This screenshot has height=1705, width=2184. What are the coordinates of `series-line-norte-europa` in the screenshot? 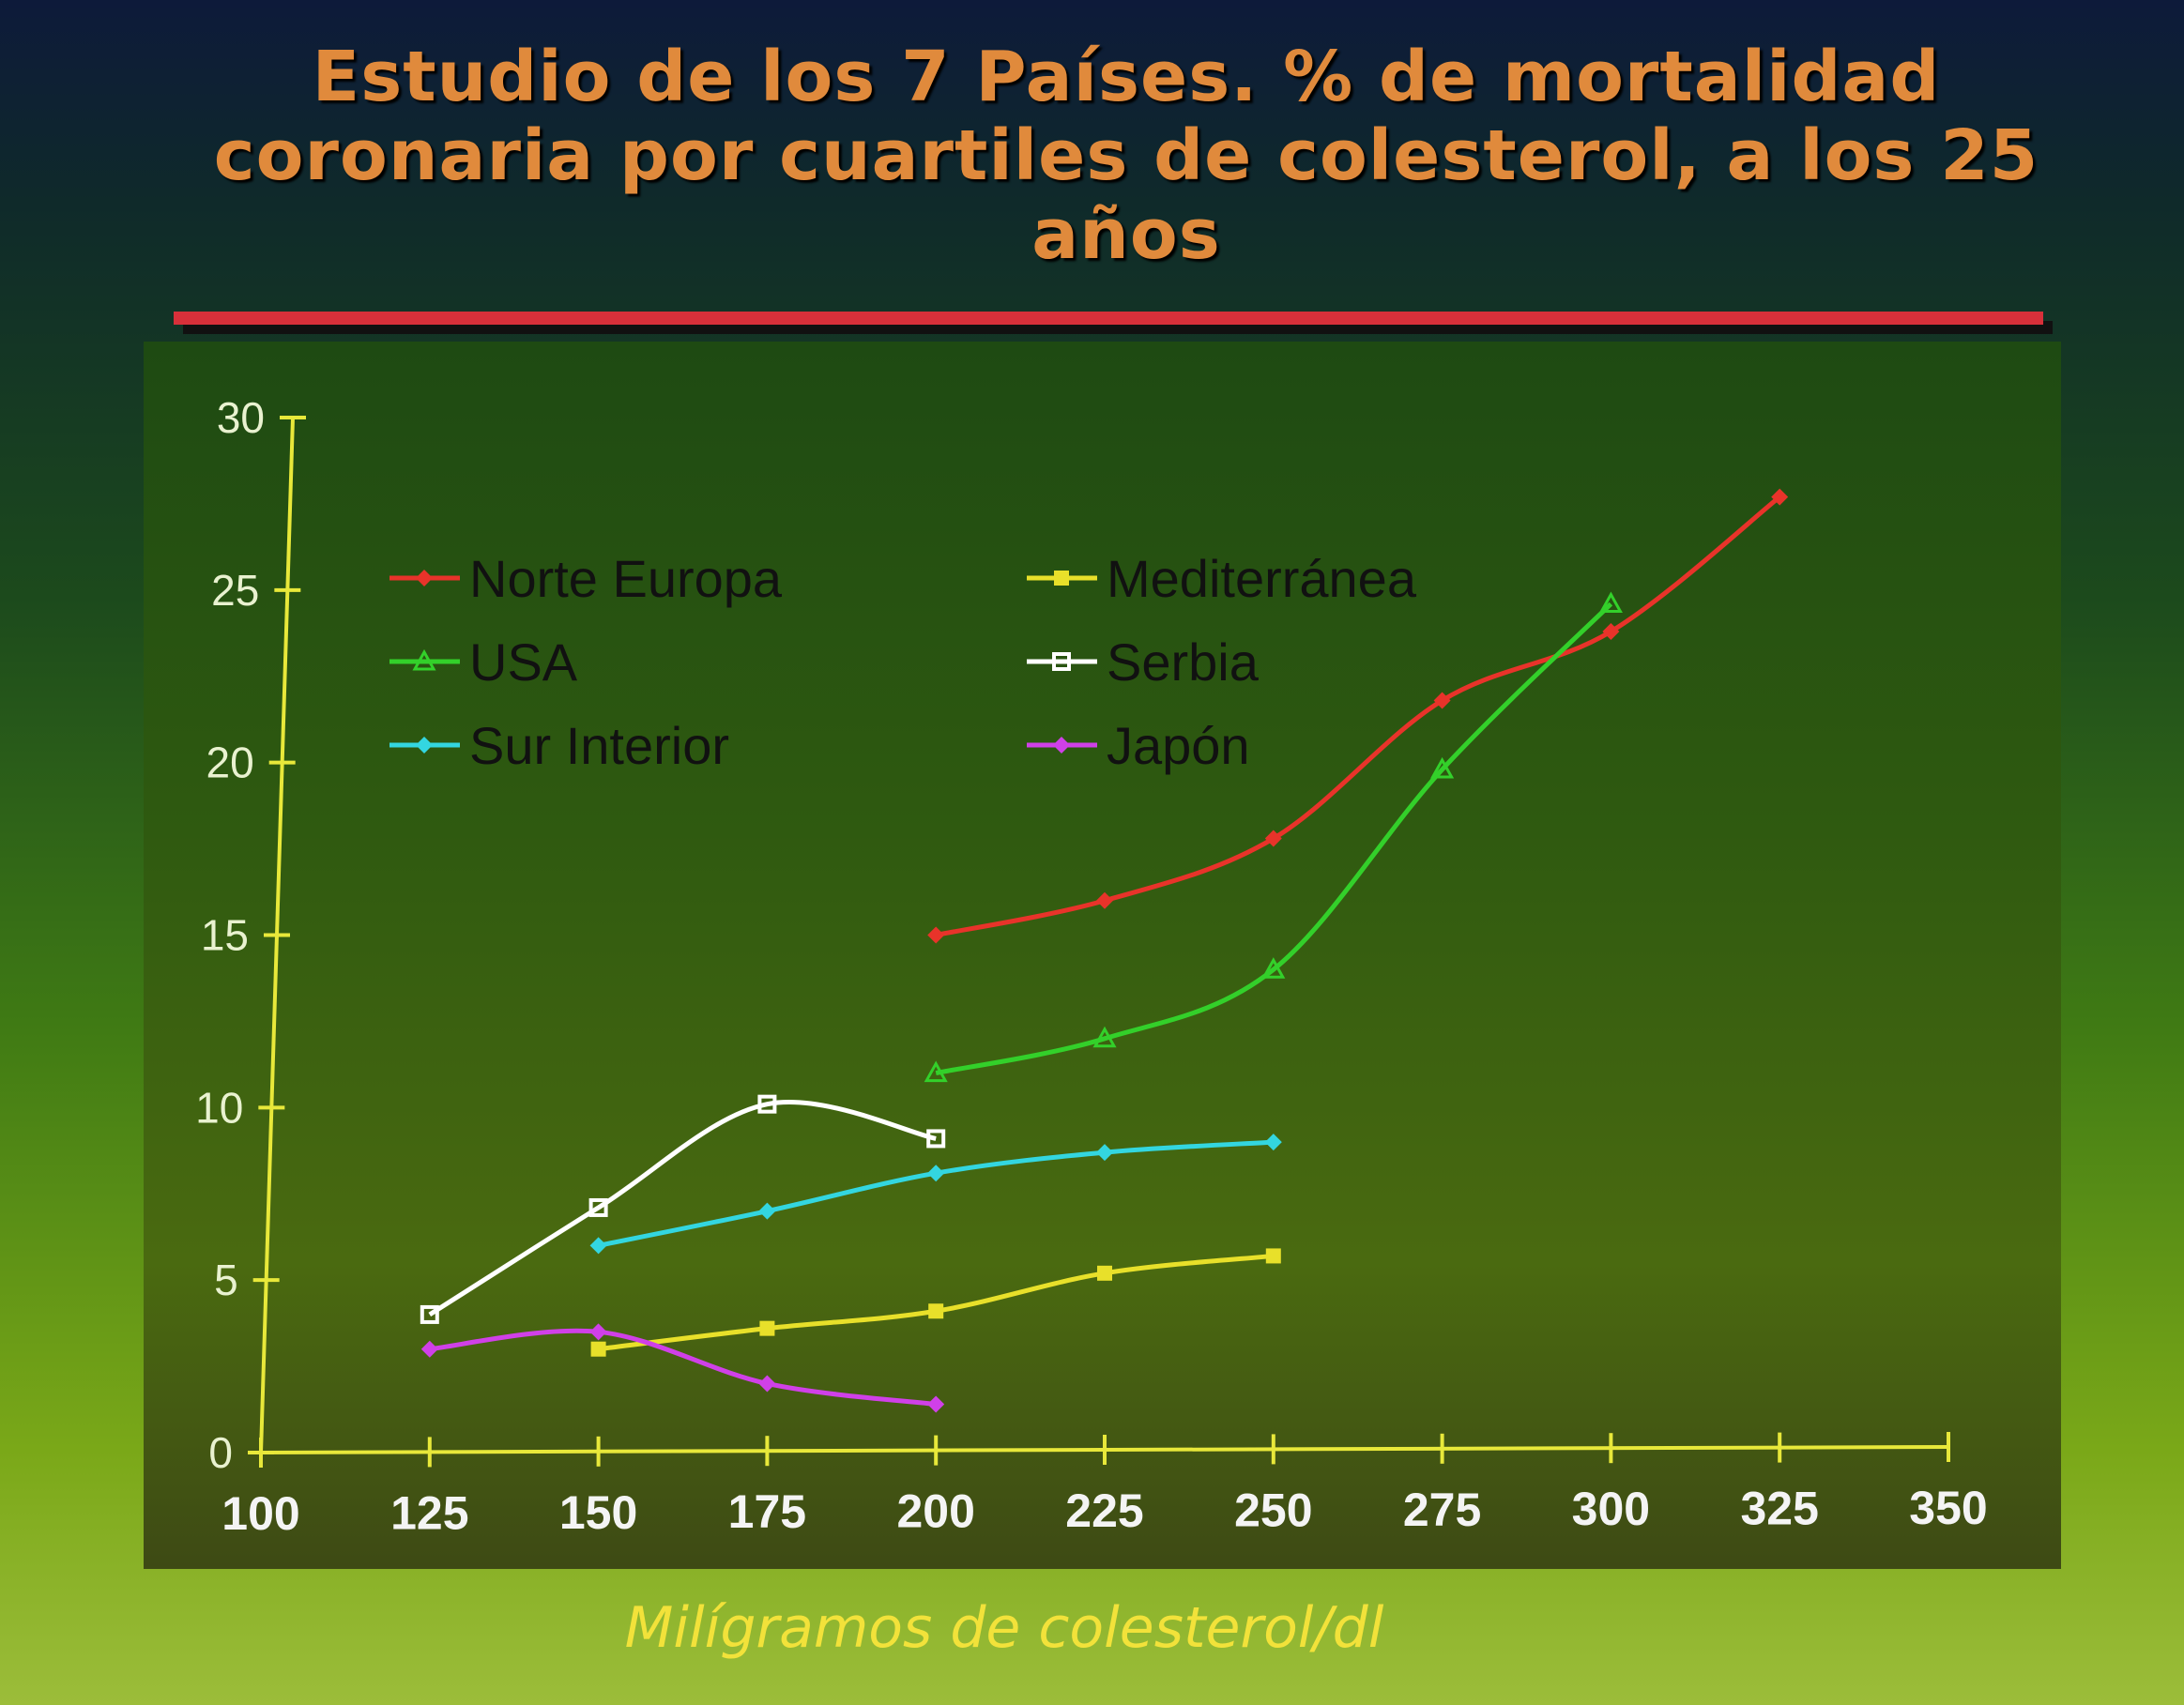 It's located at (1358, 716).